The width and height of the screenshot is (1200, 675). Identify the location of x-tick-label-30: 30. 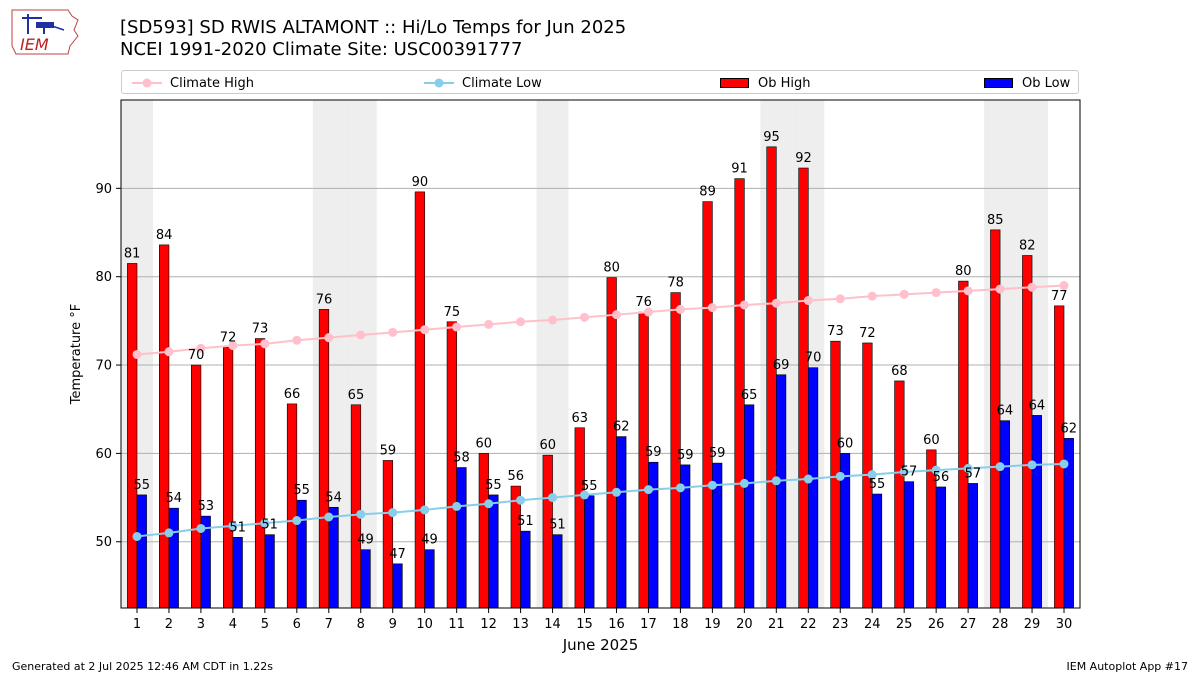
(1064, 624).